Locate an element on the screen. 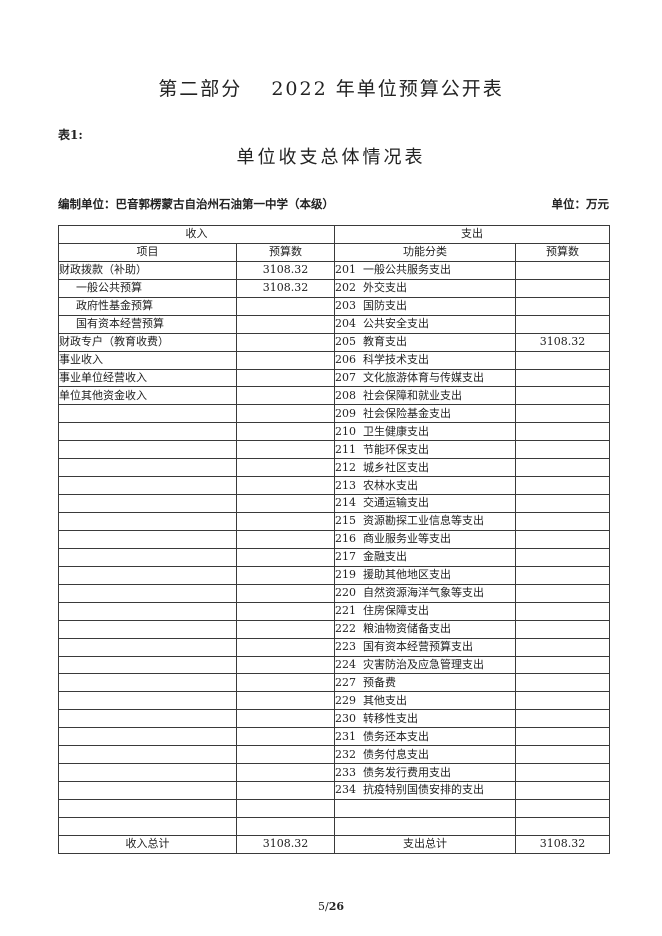  income-item-cell: 国有资本经营预算 is located at coordinates (147, 324).